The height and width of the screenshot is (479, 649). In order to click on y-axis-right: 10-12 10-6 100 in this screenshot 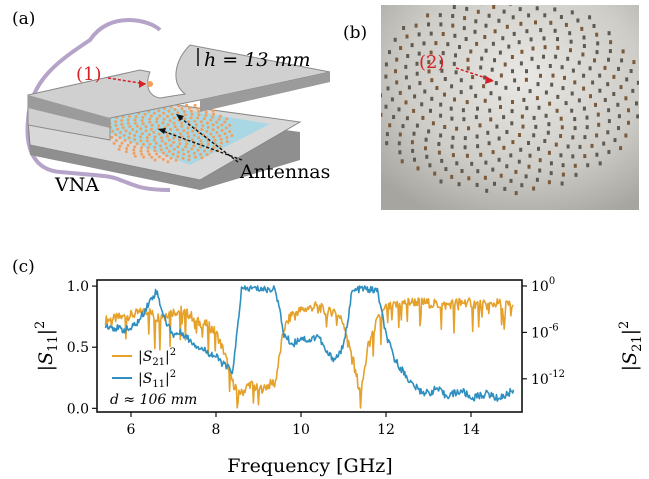, I will do `click(543, 332)`.